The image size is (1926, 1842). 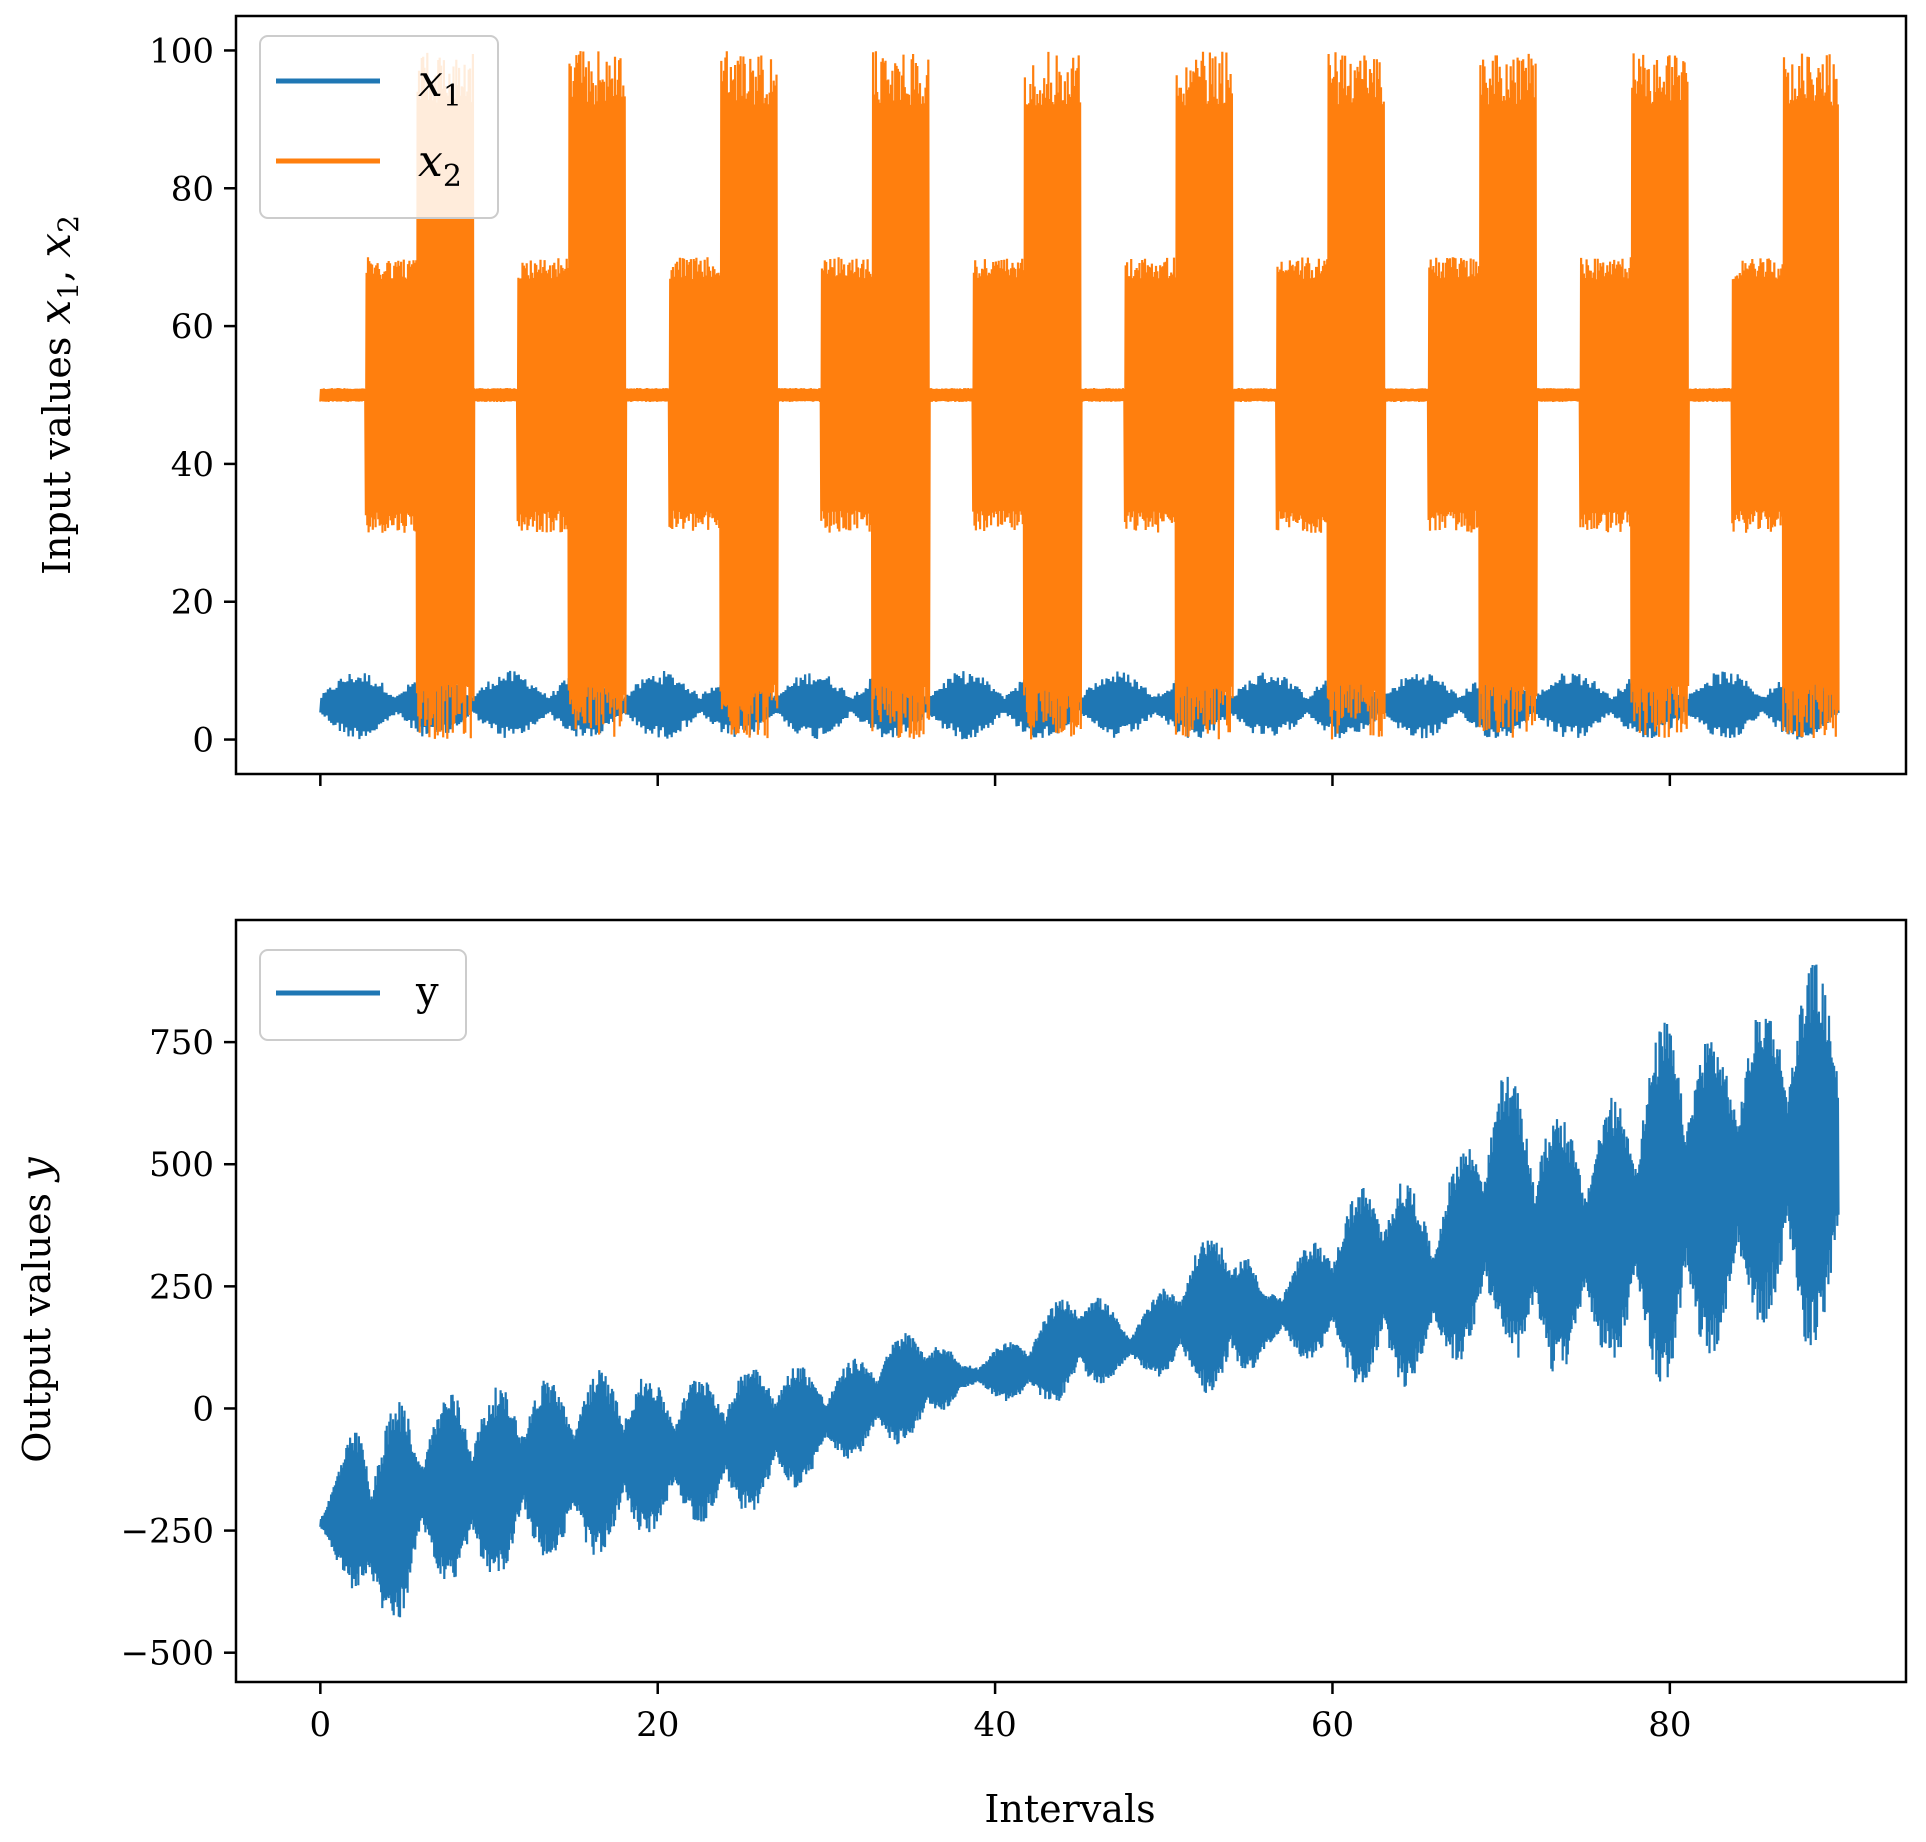 I want to click on top-y-tick-label: 20, so click(x=192, y=603).